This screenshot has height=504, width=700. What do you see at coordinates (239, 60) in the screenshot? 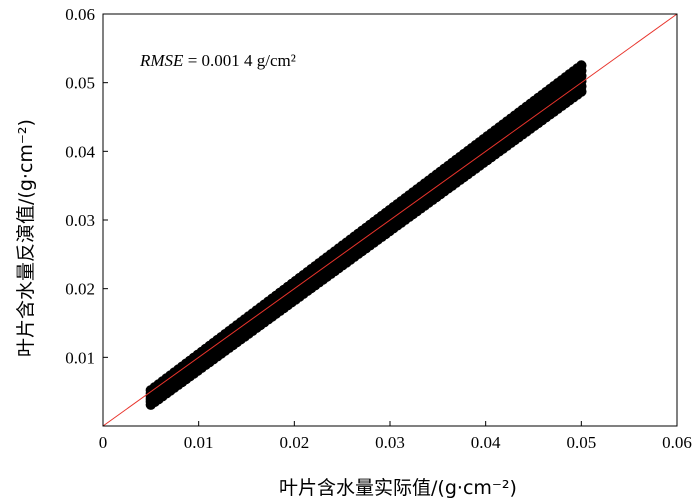
I see `rmse-annotation-value: = 0.001 4 g/cm²` at bounding box center [239, 60].